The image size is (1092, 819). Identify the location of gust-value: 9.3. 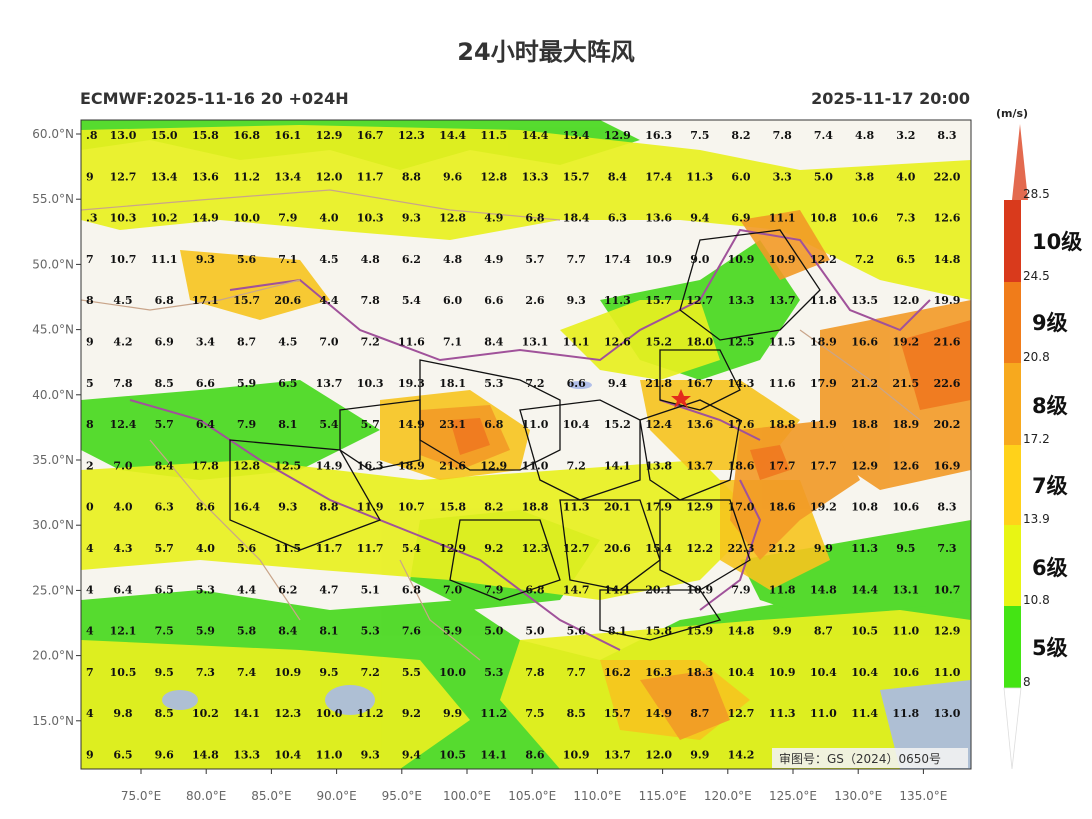
(287, 507).